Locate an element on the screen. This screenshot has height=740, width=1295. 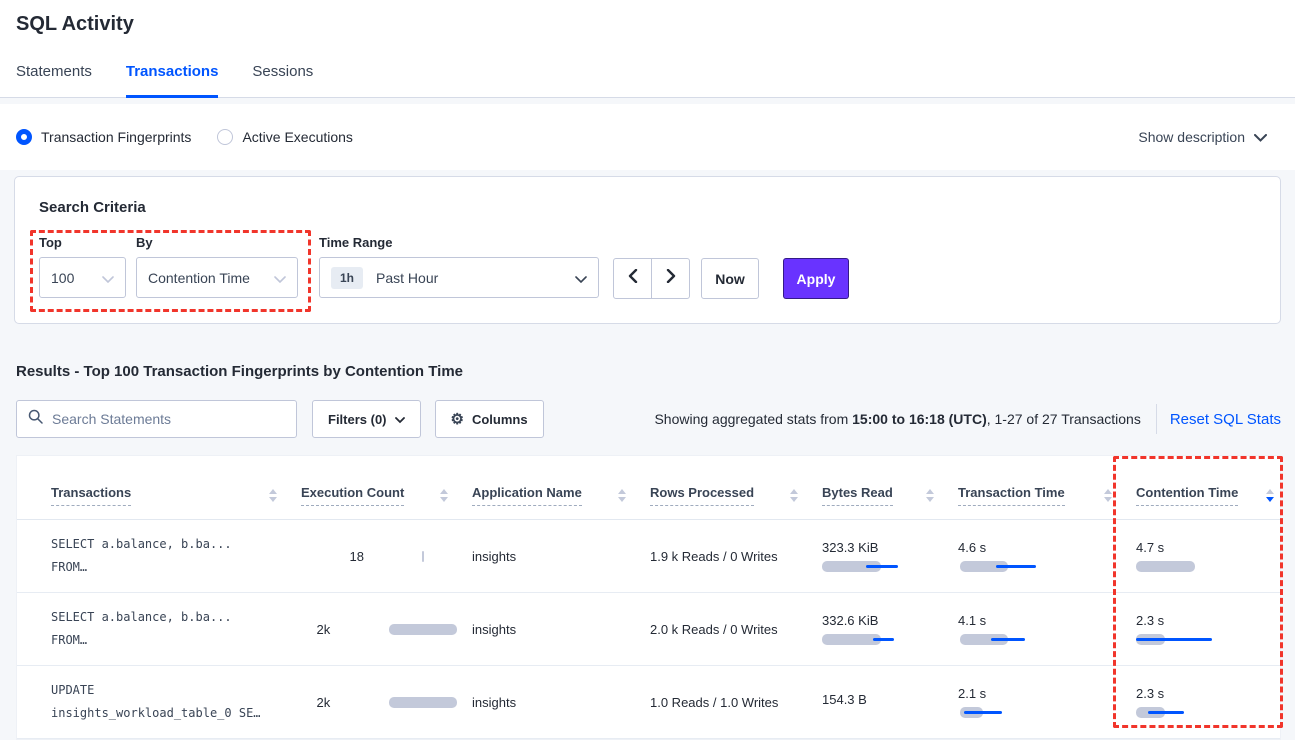
tab-statements: Statements is located at coordinates (54, 71).